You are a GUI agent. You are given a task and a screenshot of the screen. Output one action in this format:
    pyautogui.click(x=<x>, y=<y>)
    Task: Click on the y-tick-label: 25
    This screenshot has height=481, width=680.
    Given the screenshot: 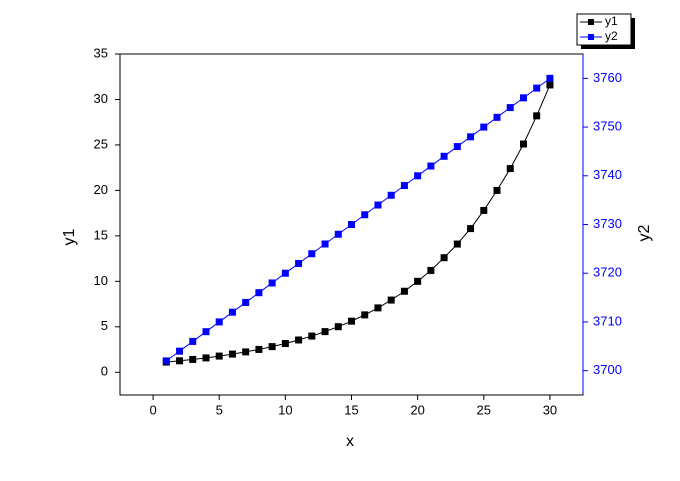 What is the action you would take?
    pyautogui.click(x=101, y=143)
    